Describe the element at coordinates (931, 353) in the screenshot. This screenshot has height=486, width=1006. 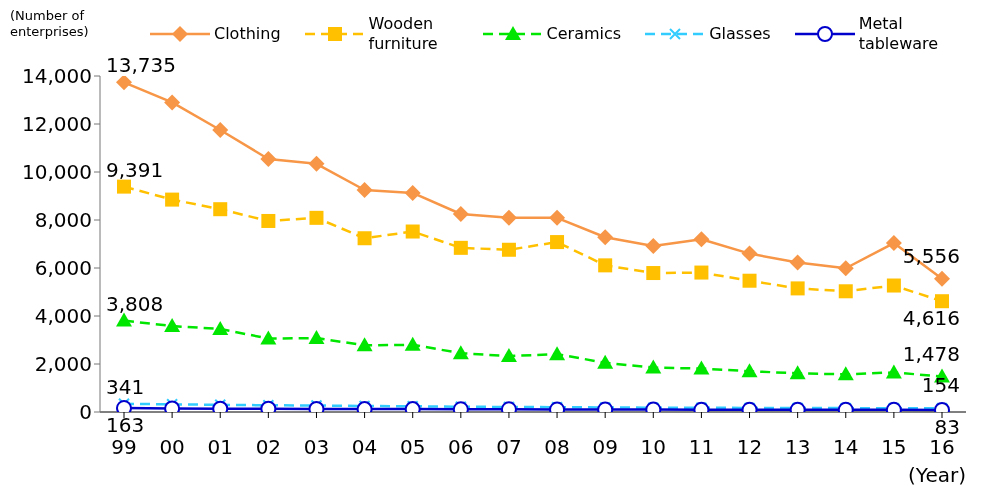
I see `data-label: 1,478` at that location.